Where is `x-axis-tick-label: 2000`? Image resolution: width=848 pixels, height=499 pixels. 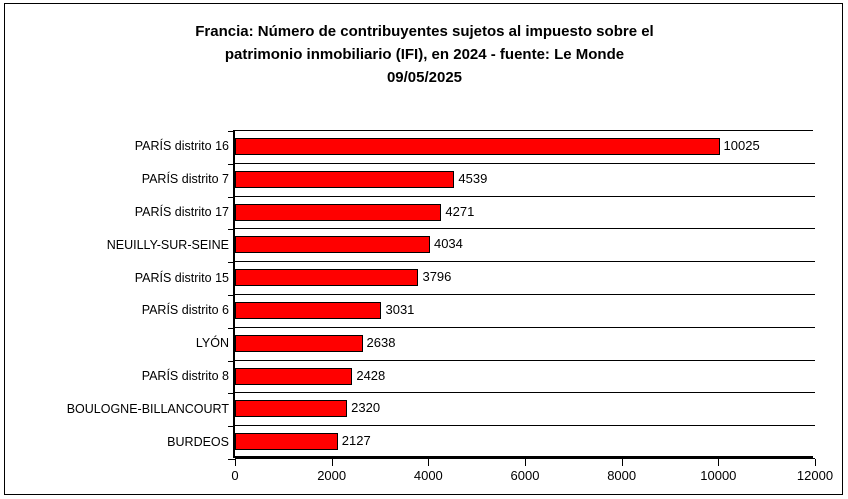
x-axis-tick-label: 2000 is located at coordinates (332, 475).